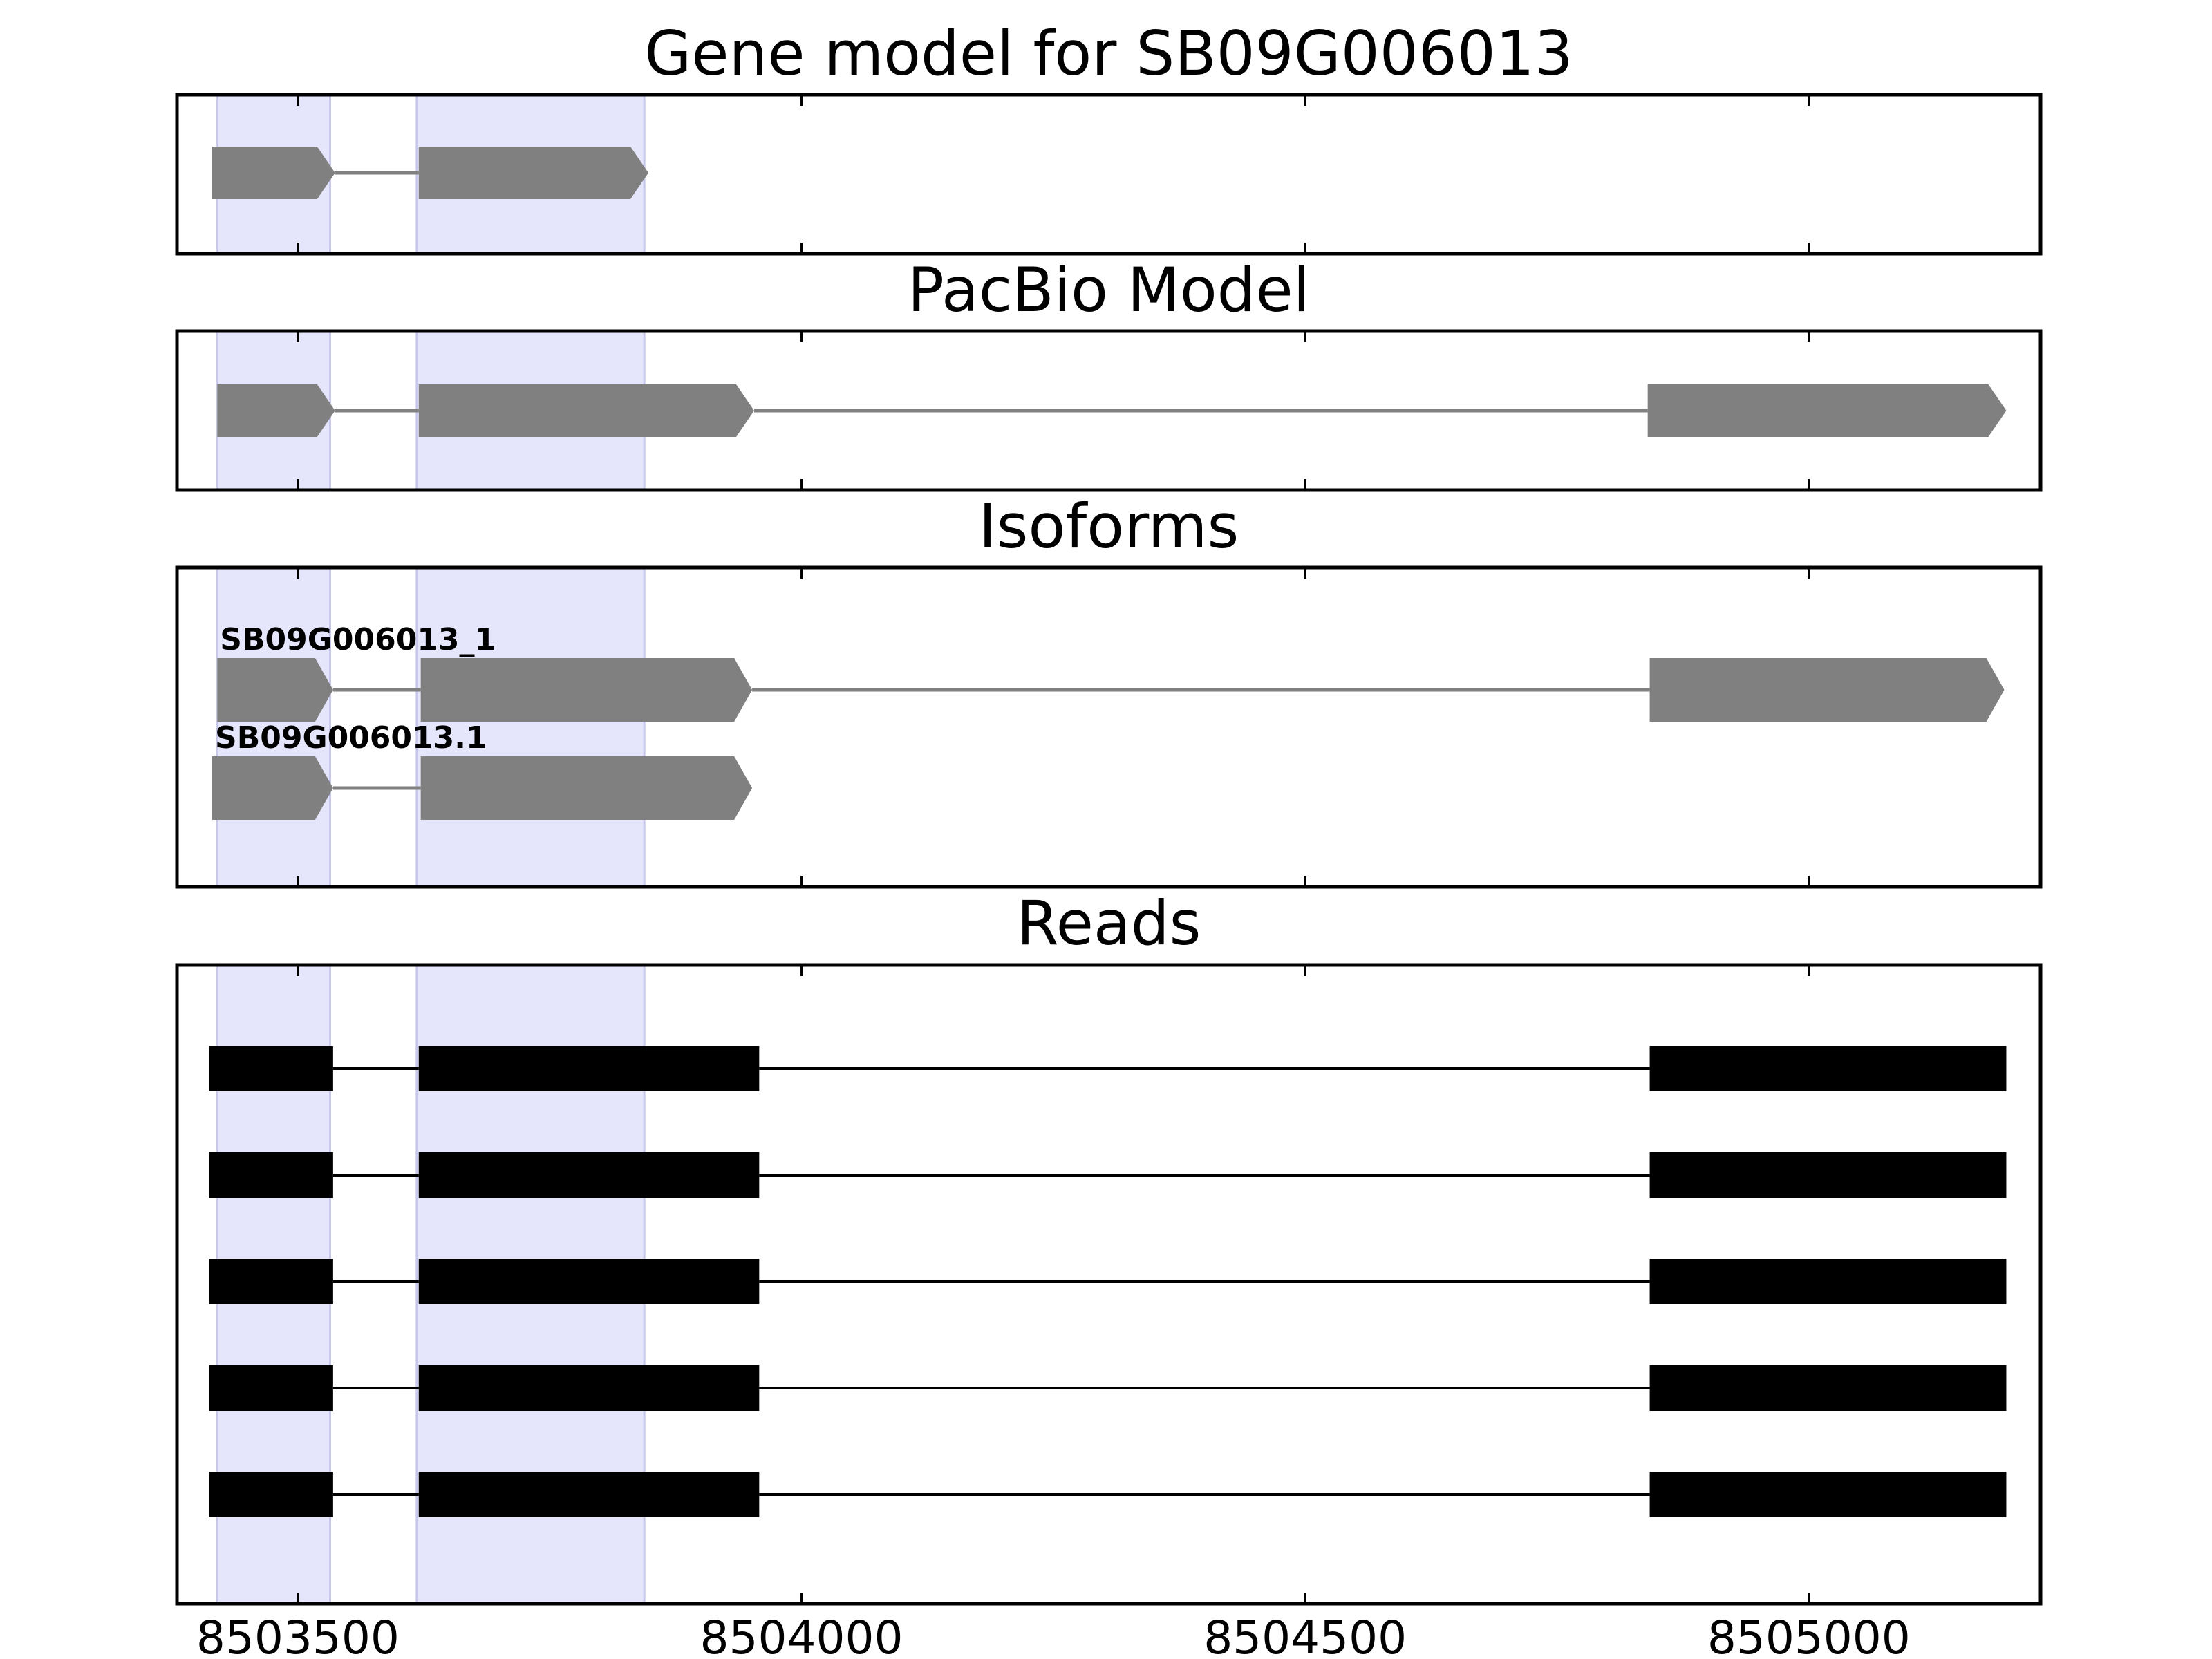 The width and height of the screenshot is (2212, 1659). Describe the element at coordinates (298, 1635) in the screenshot. I see `x-tick-label-1: 8503500` at that location.